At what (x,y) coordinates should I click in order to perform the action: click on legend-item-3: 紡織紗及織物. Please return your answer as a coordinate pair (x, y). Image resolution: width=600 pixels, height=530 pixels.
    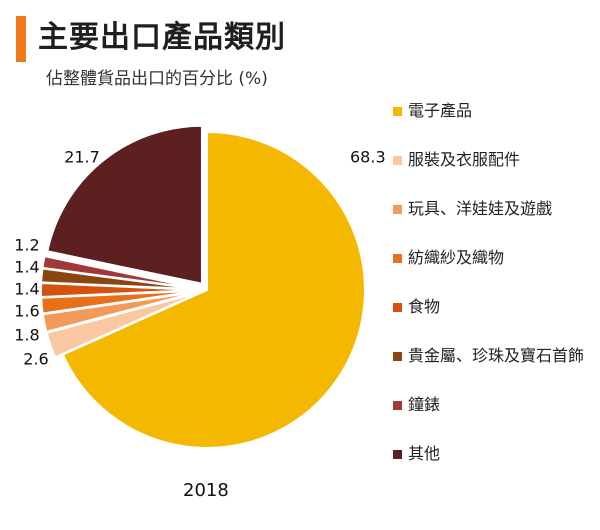
    Looking at the image, I should click on (495, 271).